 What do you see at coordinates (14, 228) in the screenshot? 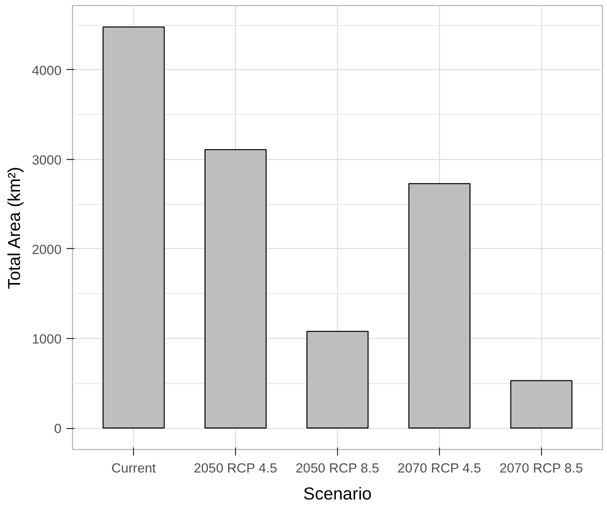
I see `y-axis-title: Total Area (km²)` at bounding box center [14, 228].